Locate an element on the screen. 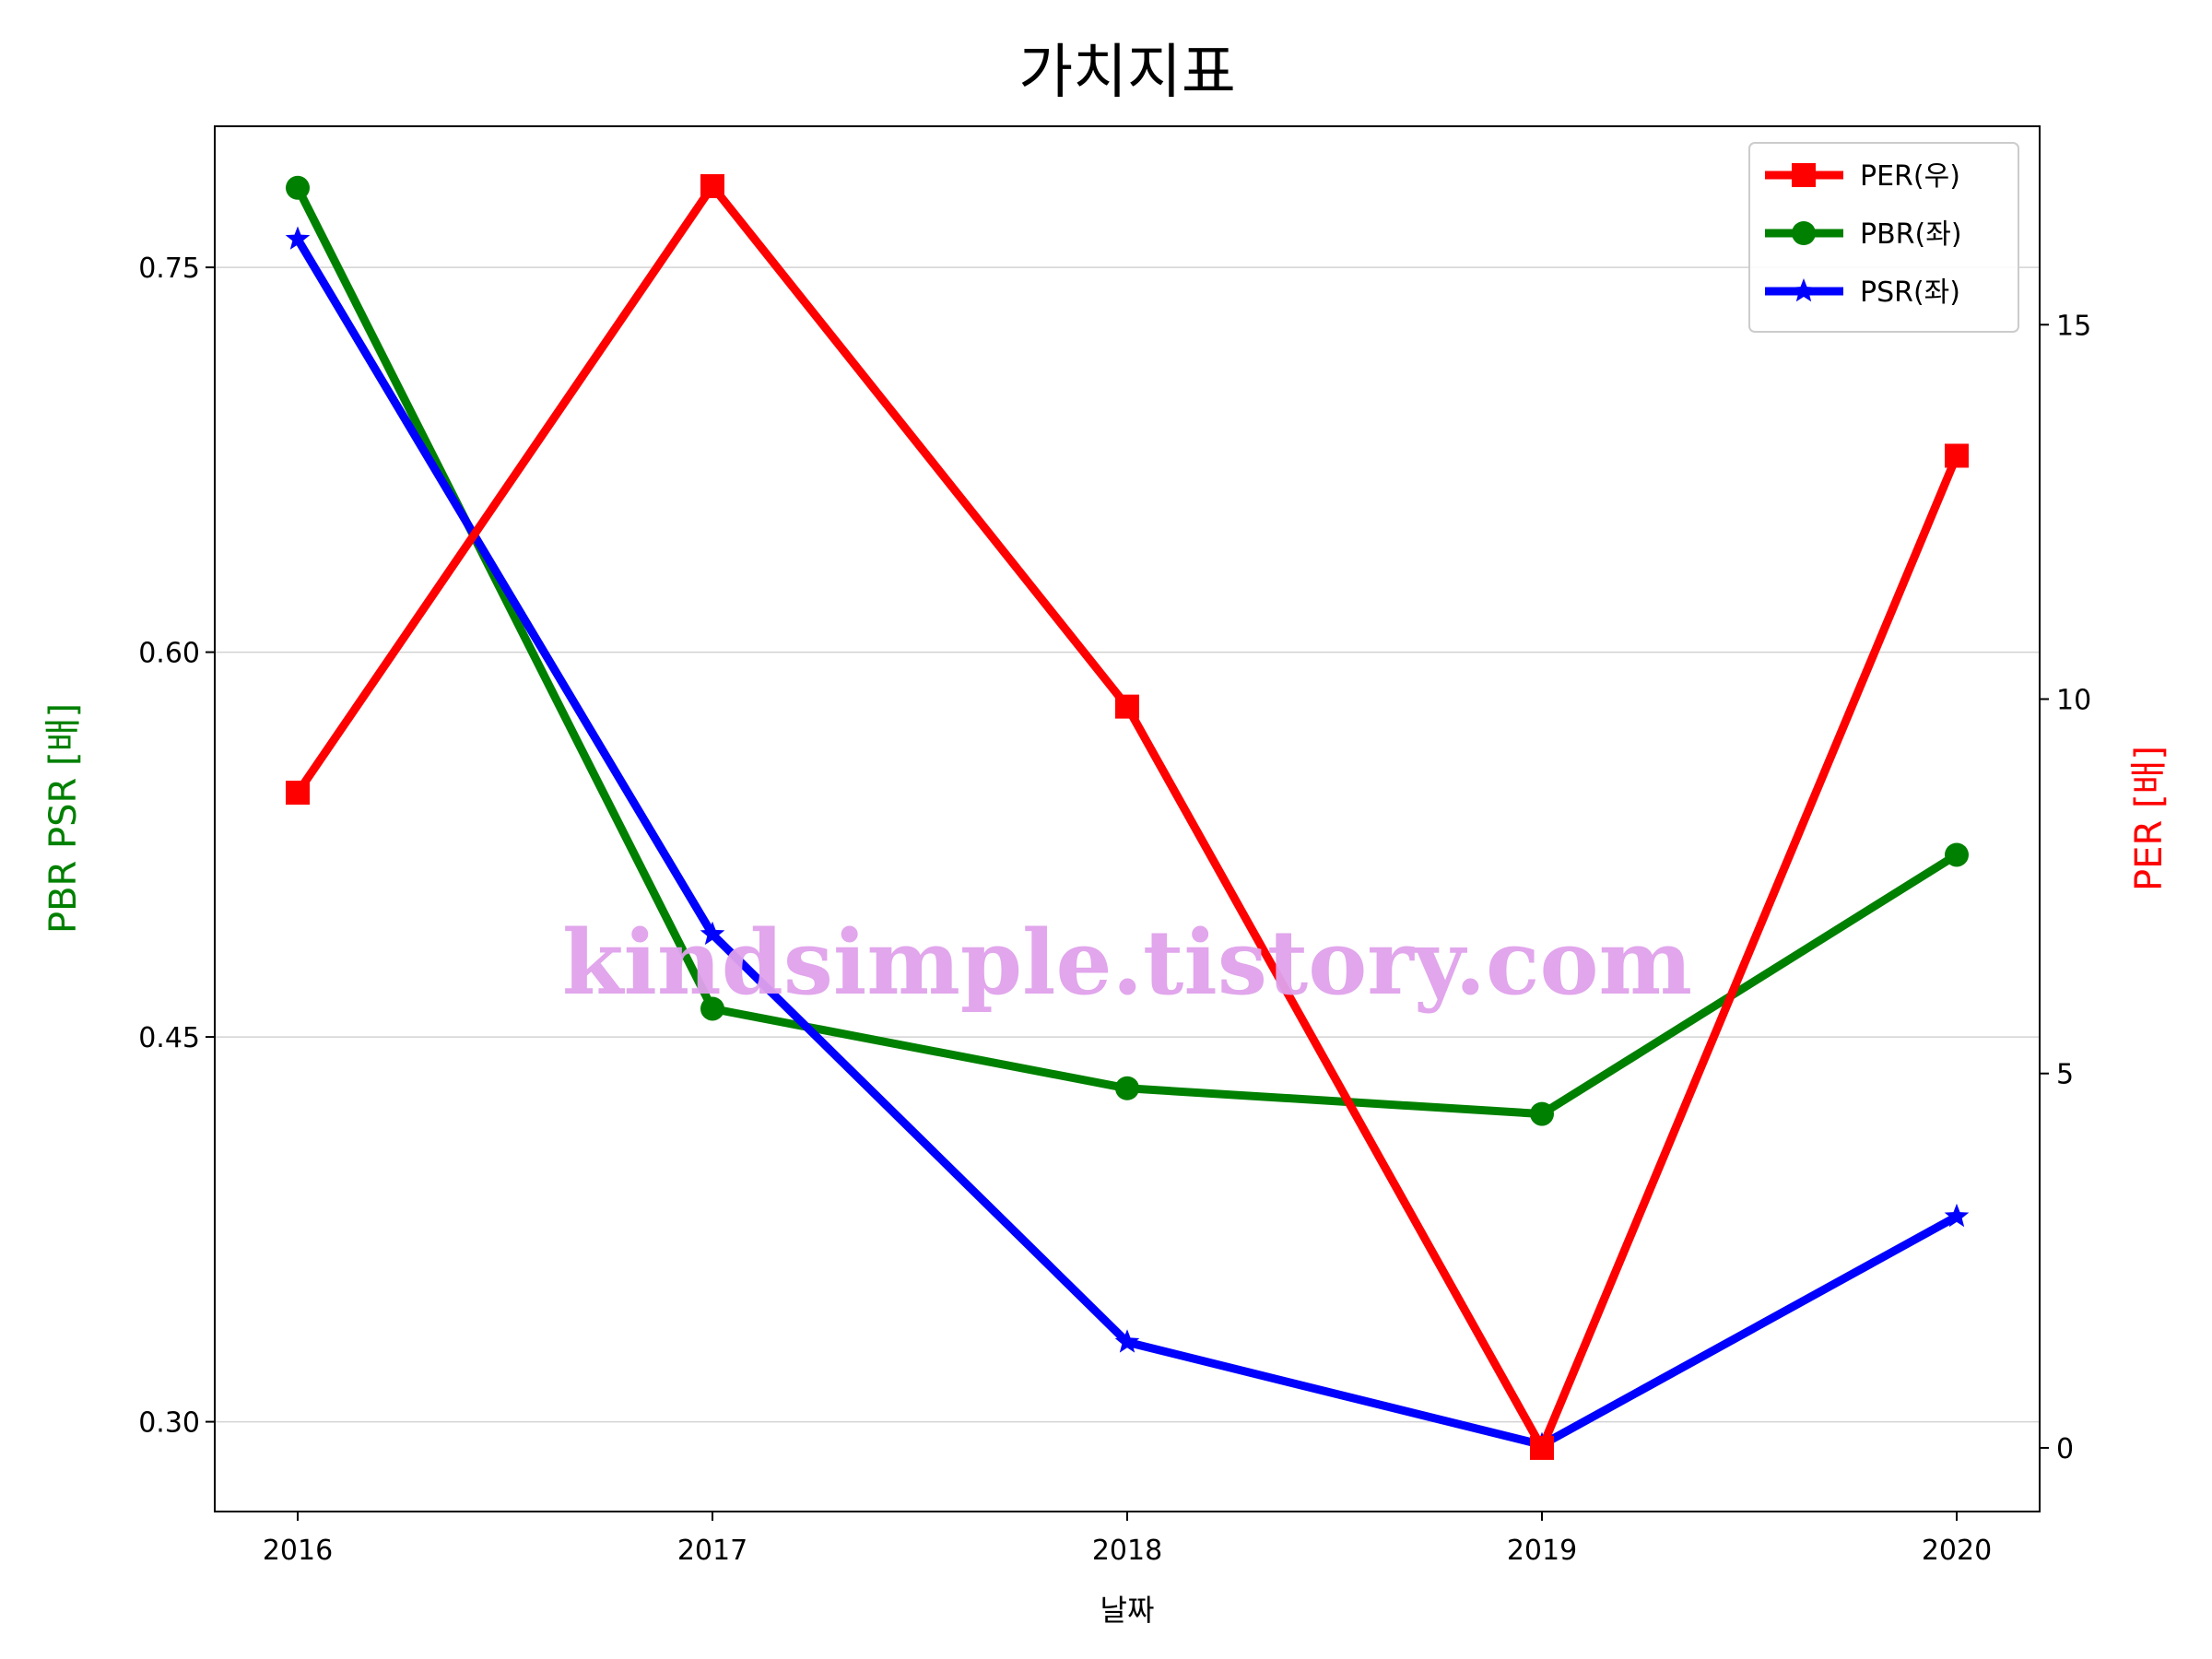  legend-box is located at coordinates (1883, 237).